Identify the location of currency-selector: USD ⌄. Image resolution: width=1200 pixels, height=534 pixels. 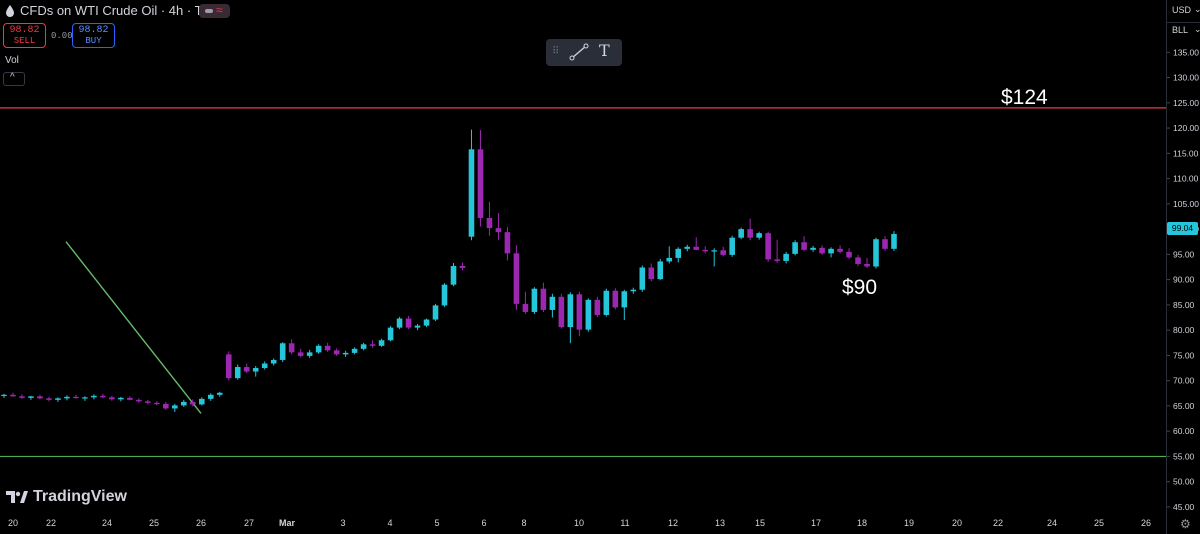
(1186, 9).